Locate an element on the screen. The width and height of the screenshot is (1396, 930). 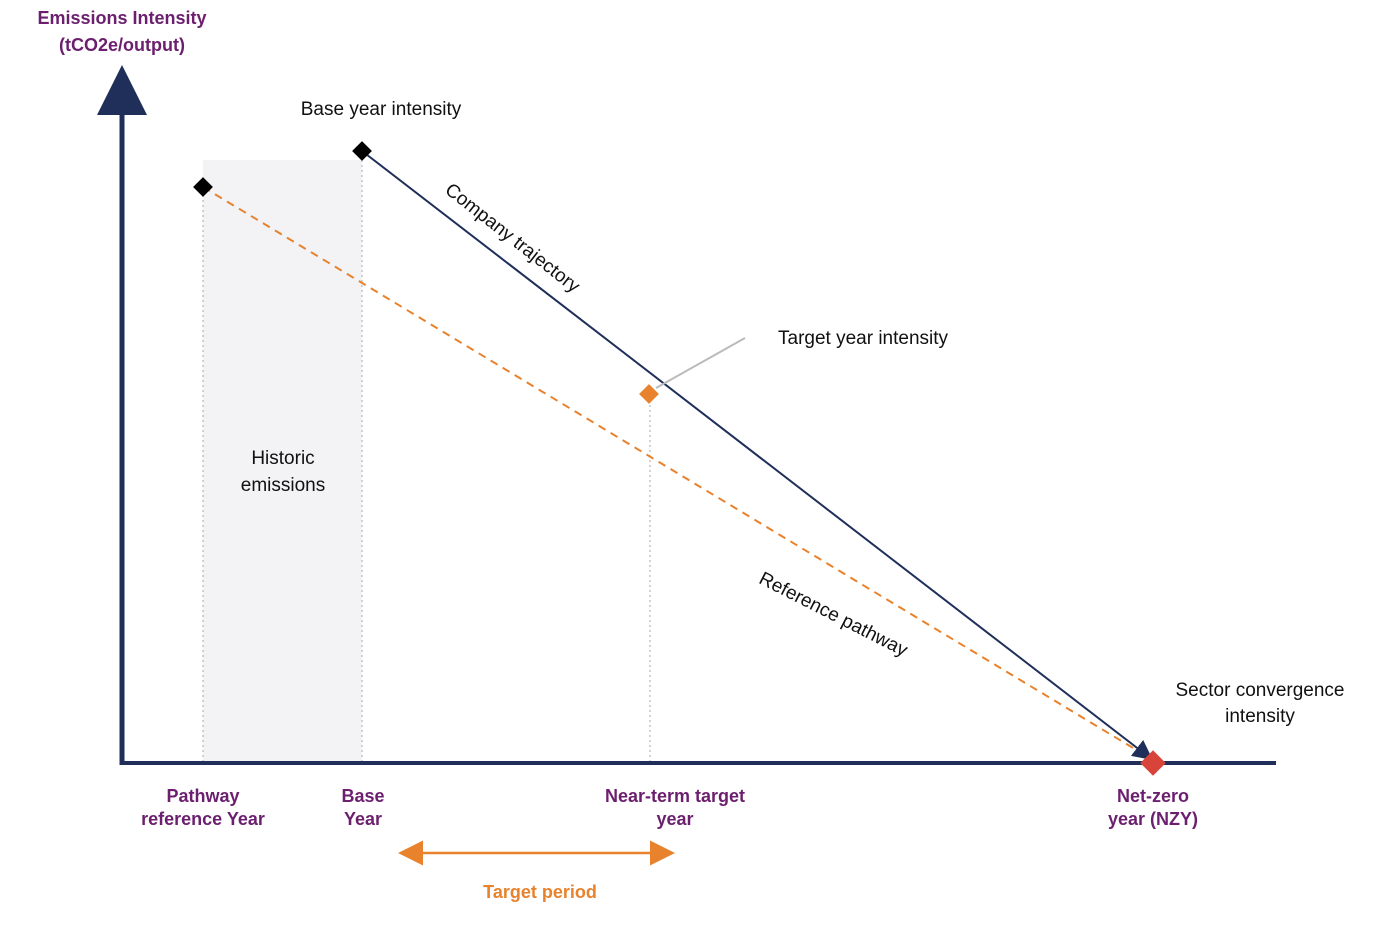
x-label: Year is located at coordinates (363, 819).